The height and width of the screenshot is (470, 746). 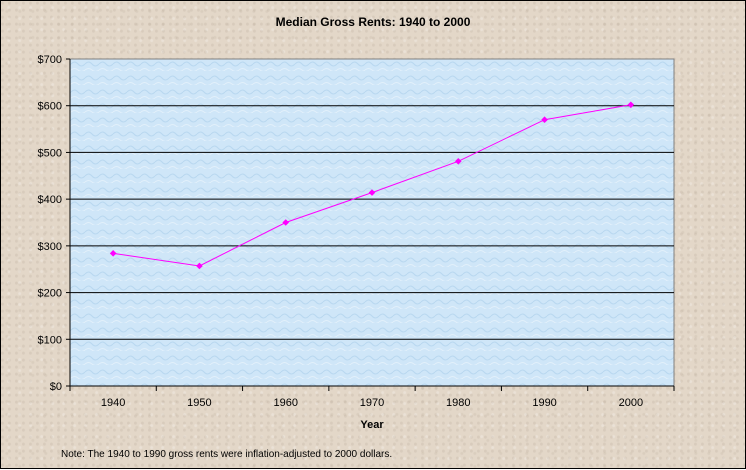 I want to click on y-tick-label: $300, so click(x=50, y=247).